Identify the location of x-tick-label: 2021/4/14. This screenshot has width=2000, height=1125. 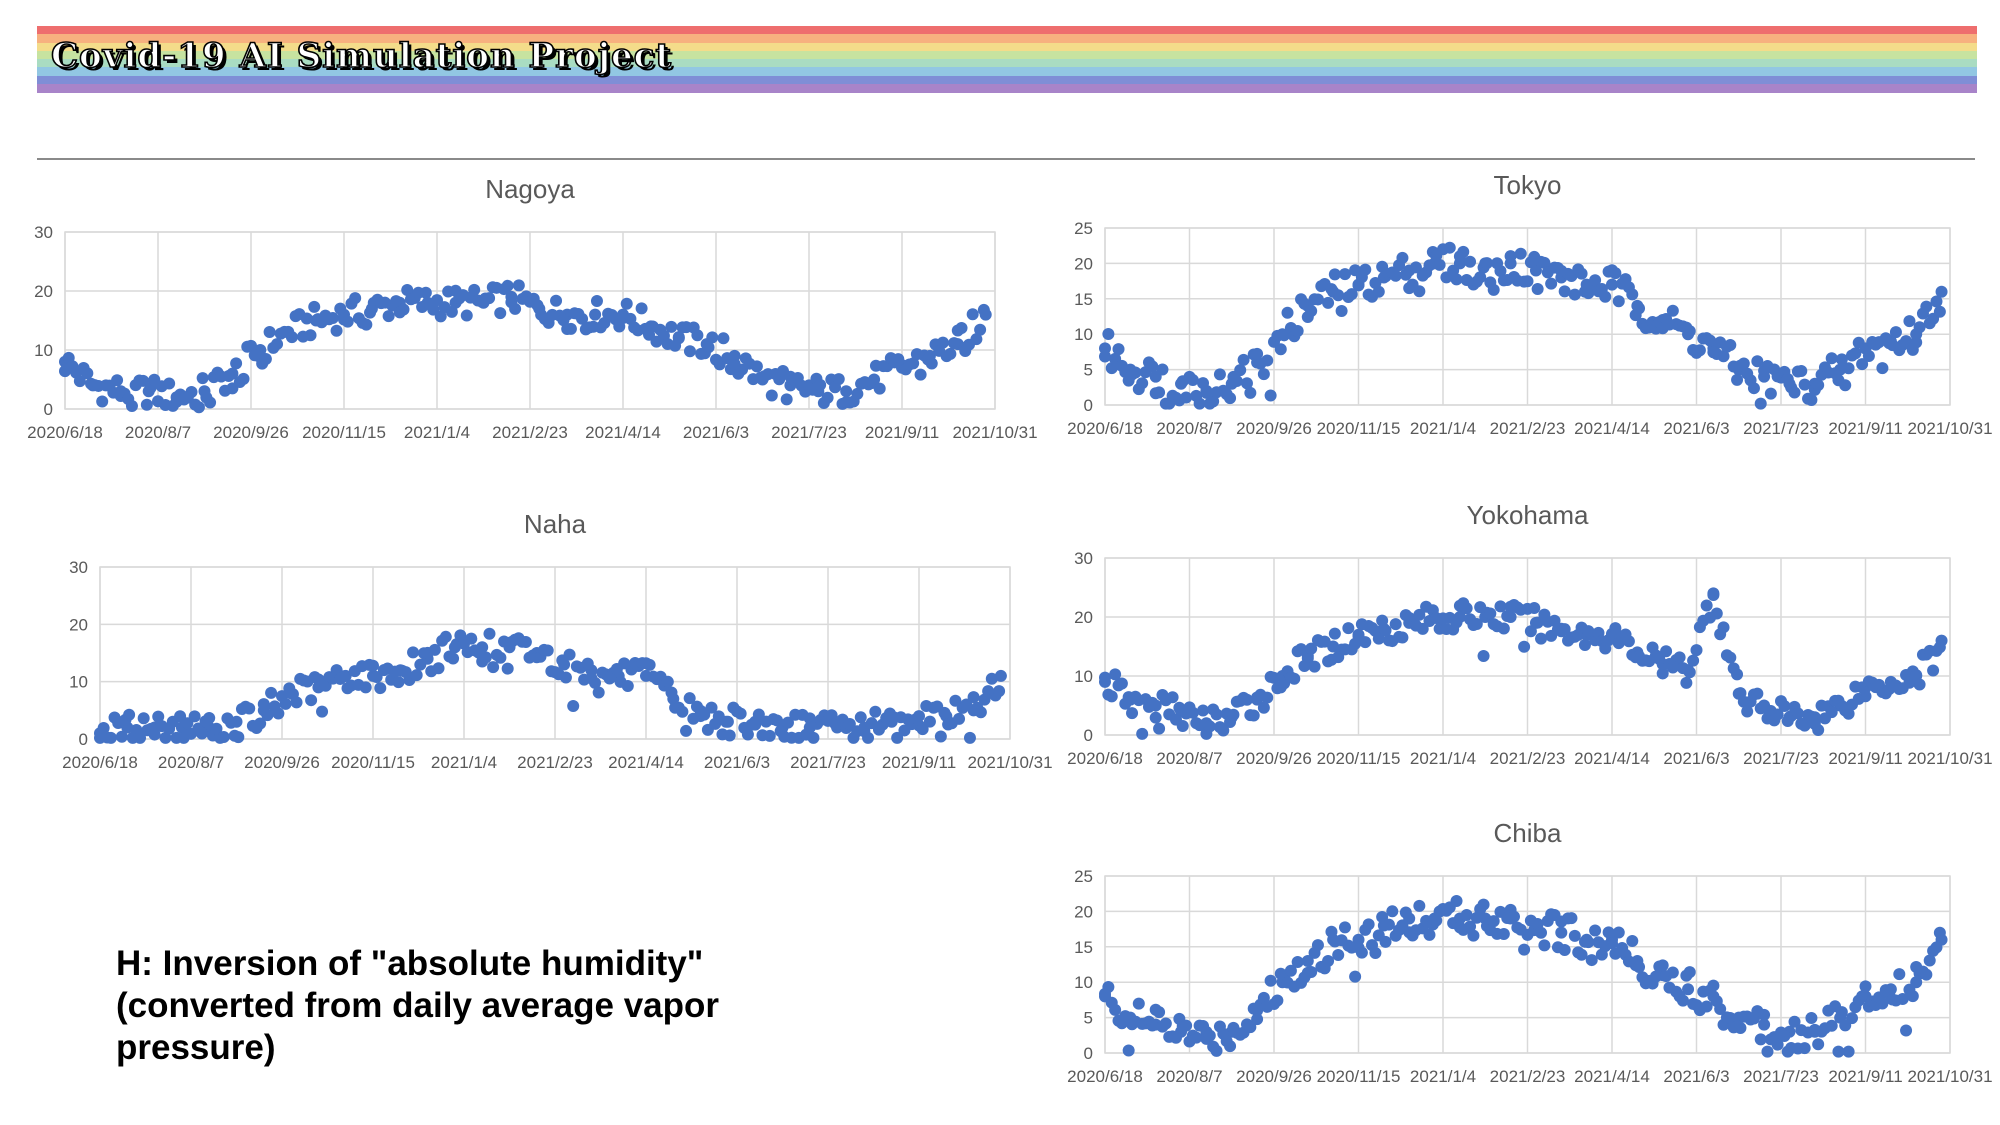
(1612, 428).